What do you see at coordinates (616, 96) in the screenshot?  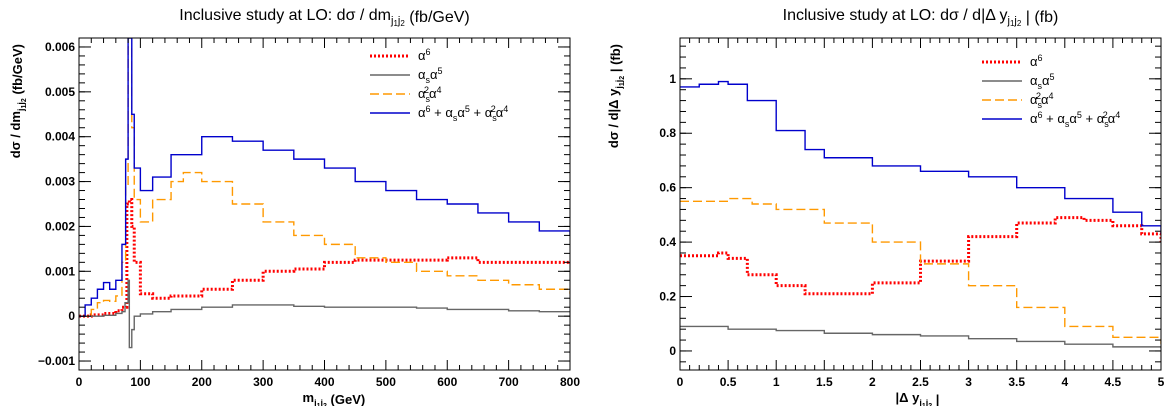 I see `y-axis-label: dσ / d|Δ yj1j2 | (fb)` at bounding box center [616, 96].